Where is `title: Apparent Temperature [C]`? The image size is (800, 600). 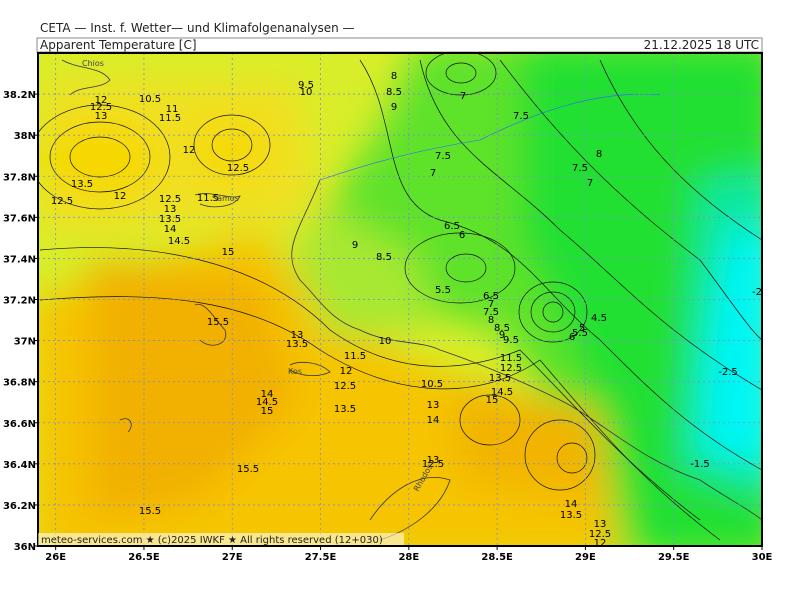 title: Apparent Temperature [C] is located at coordinates (118, 45).